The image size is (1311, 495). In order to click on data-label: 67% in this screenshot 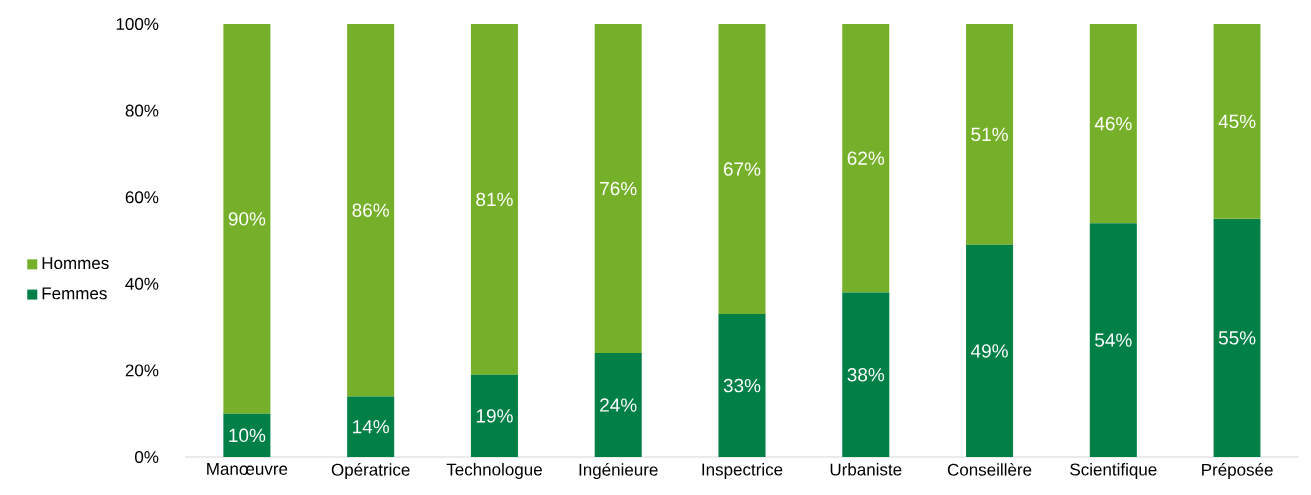, I will do `click(742, 169)`.